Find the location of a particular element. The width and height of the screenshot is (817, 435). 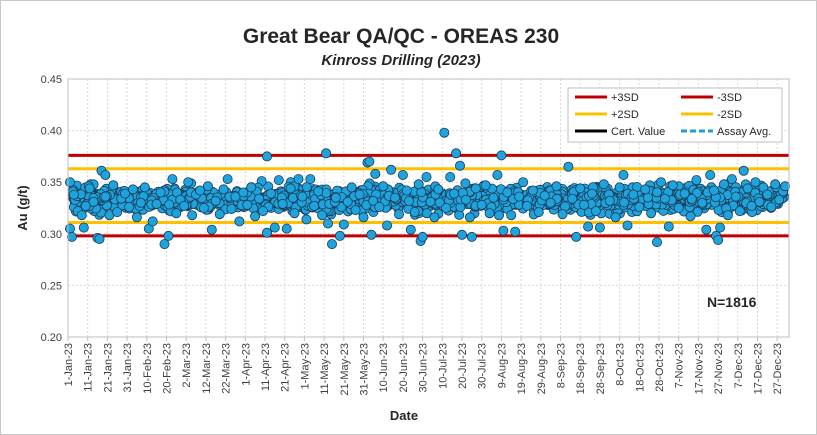

x-tick-label: 8-Oct-23 is located at coordinates (621, 364).